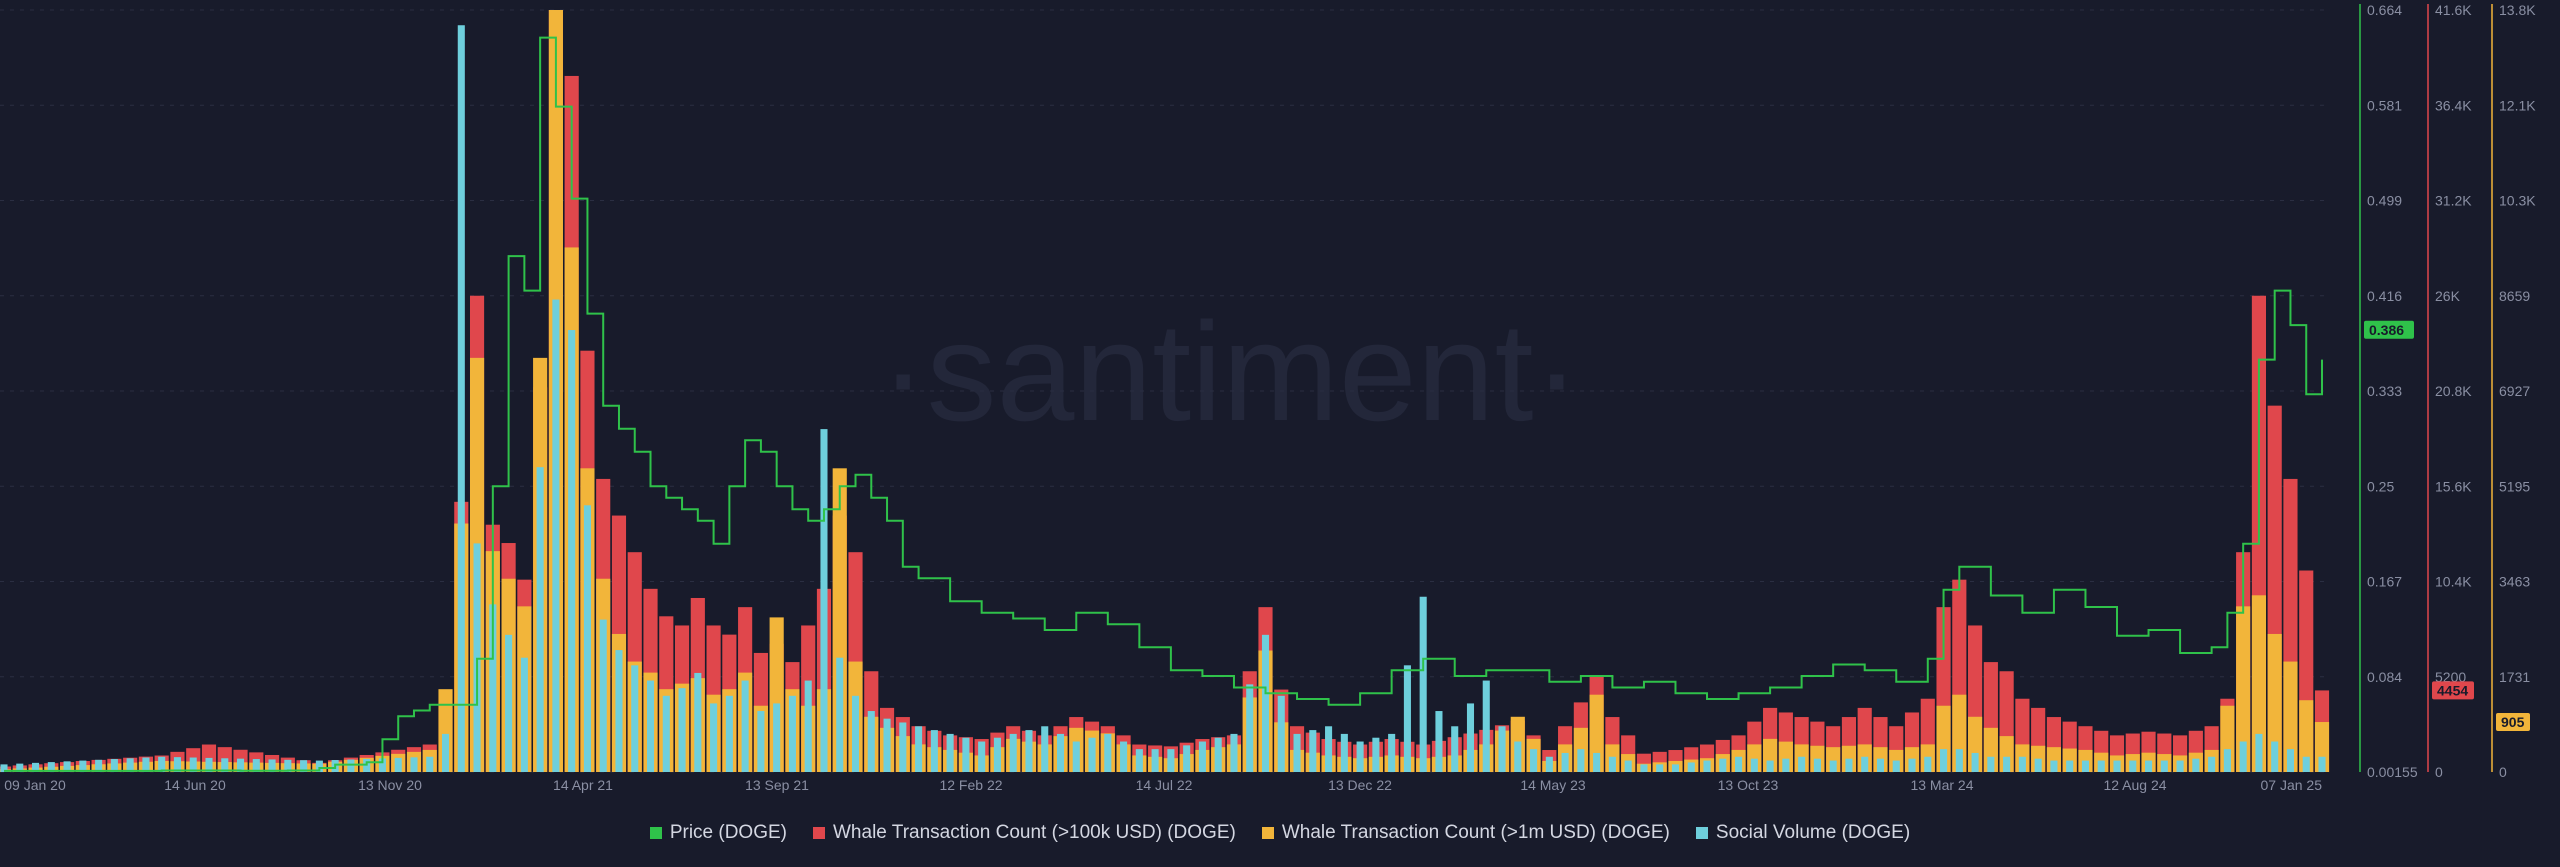 This screenshot has width=2560, height=867. What do you see at coordinates (1941, 785) in the screenshot?
I see `x-tick-label: 13 Mar 24` at bounding box center [1941, 785].